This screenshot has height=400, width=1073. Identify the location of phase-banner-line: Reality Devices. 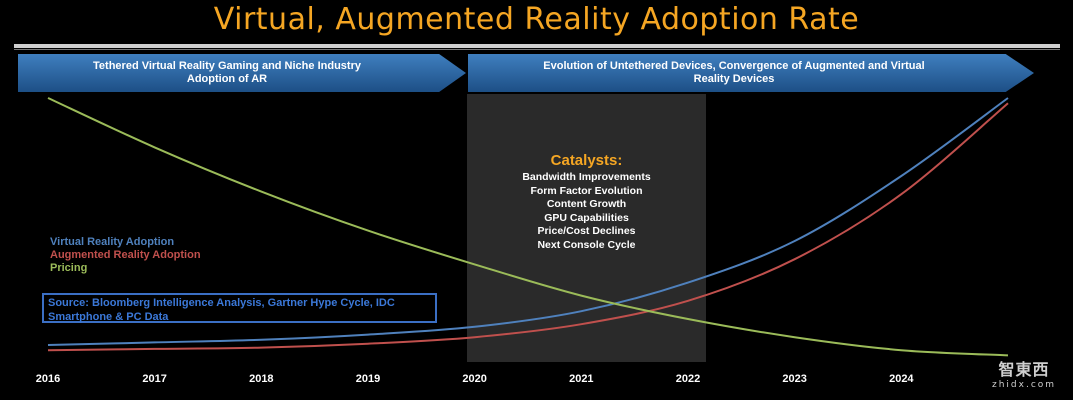
(734, 79).